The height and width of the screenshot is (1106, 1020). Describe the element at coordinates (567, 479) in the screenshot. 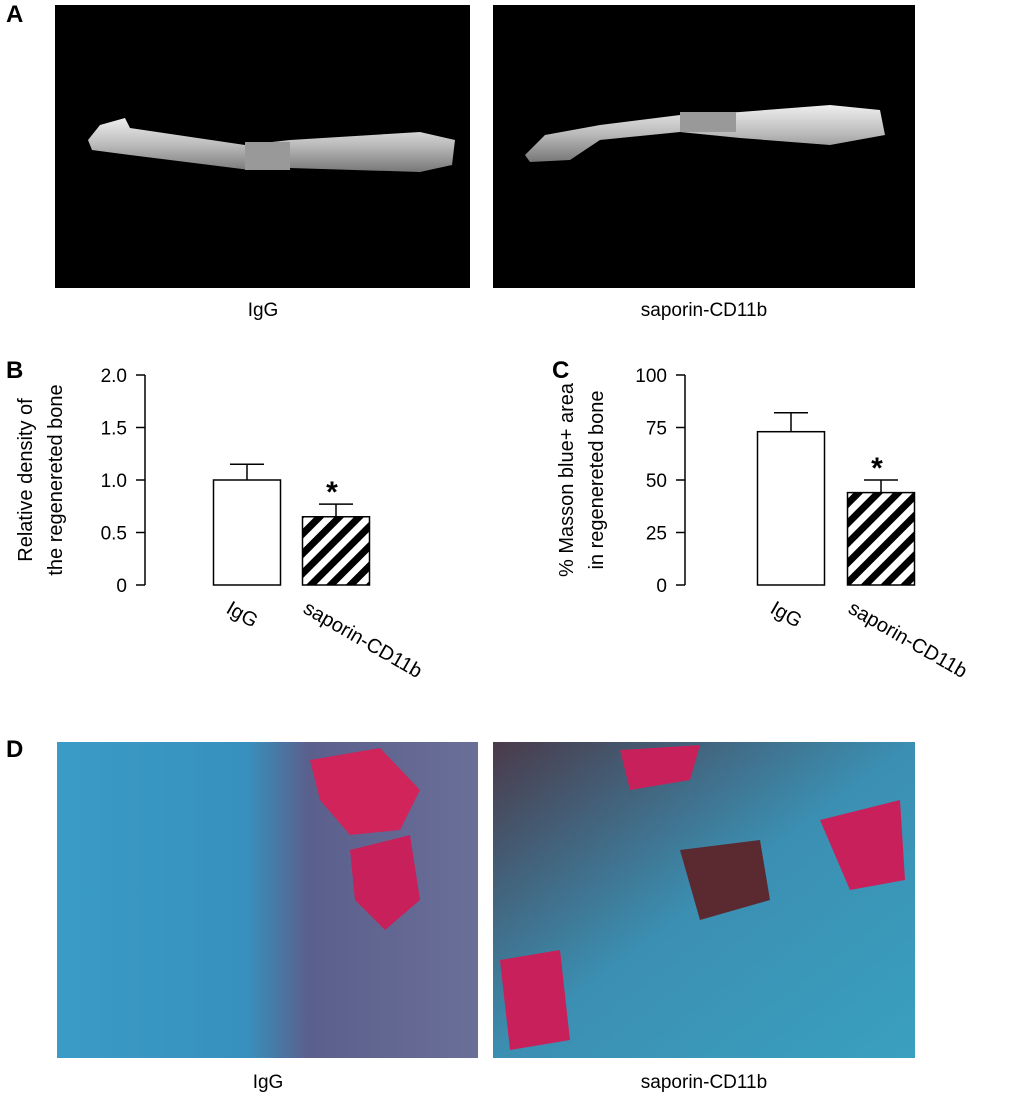

I see `y-axis-label: % Masson blue+ area` at that location.